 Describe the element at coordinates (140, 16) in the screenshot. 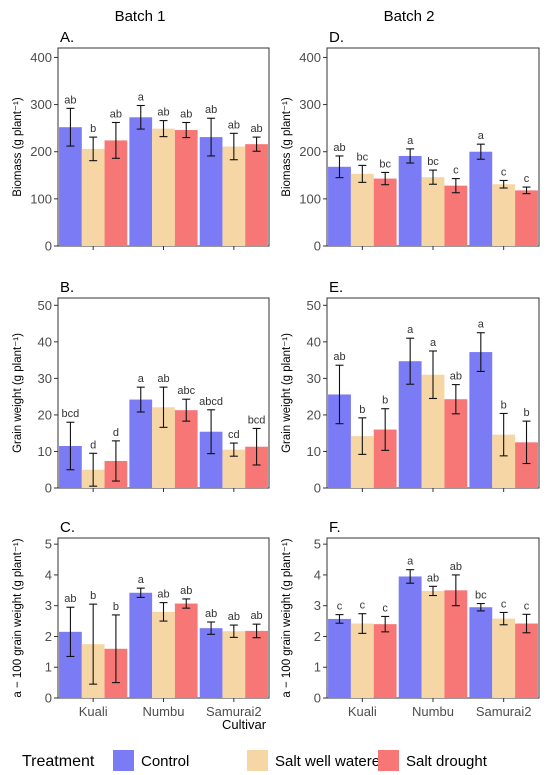

I see `column-title-batch-1: Batch 1` at that location.